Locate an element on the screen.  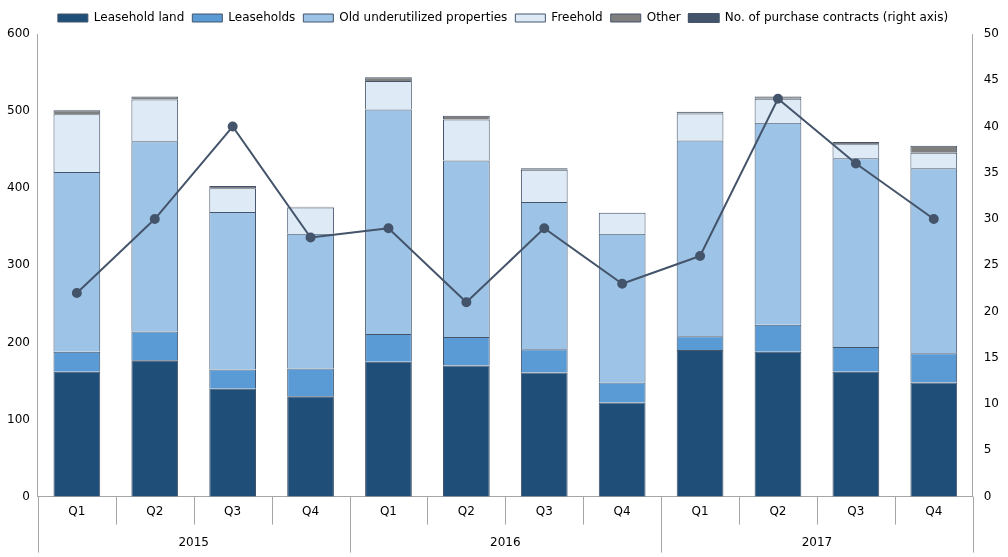
y-tick-label: 200 is located at coordinates (18, 341).